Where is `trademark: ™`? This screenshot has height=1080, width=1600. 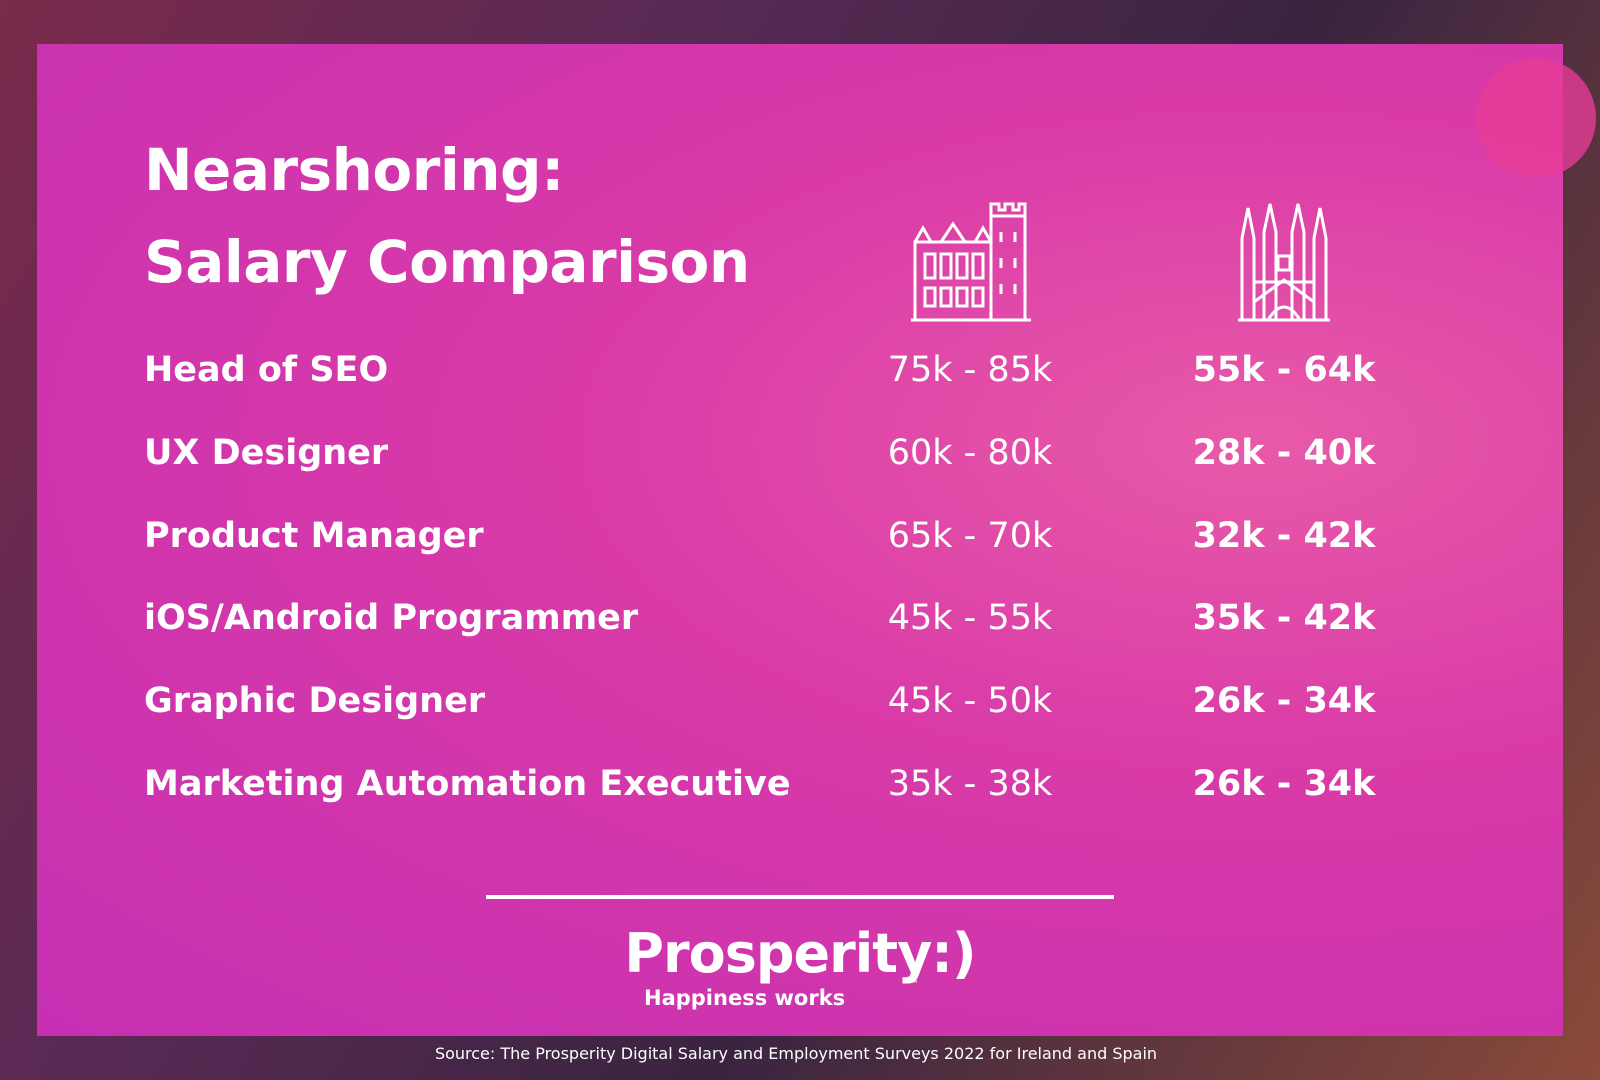
trademark: ™ is located at coordinates (914, 985).